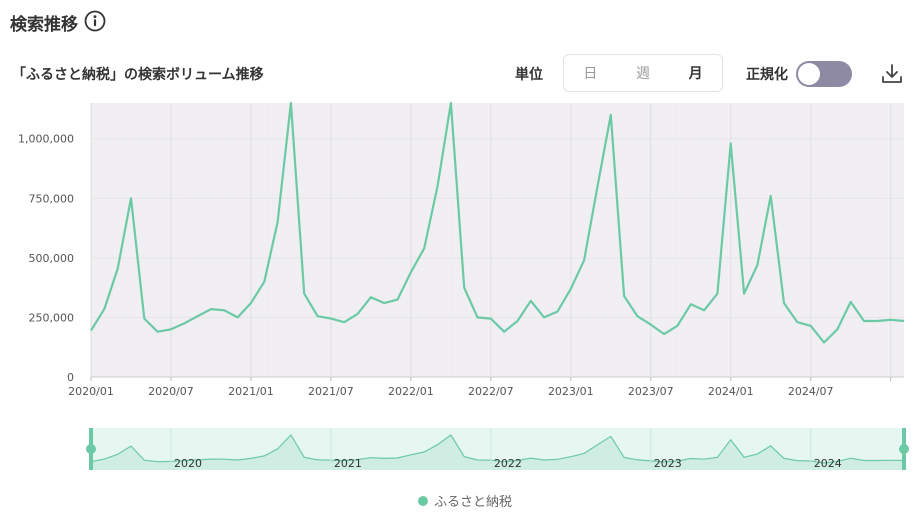  What do you see at coordinates (828, 463) in the screenshot?
I see `navigator-year-label: 2024` at bounding box center [828, 463].